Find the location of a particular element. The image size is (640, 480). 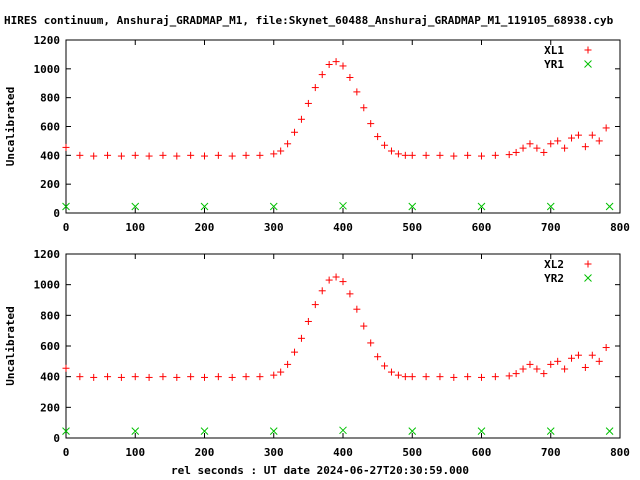

y-tick-label: 400 is located at coordinates (50, 377).